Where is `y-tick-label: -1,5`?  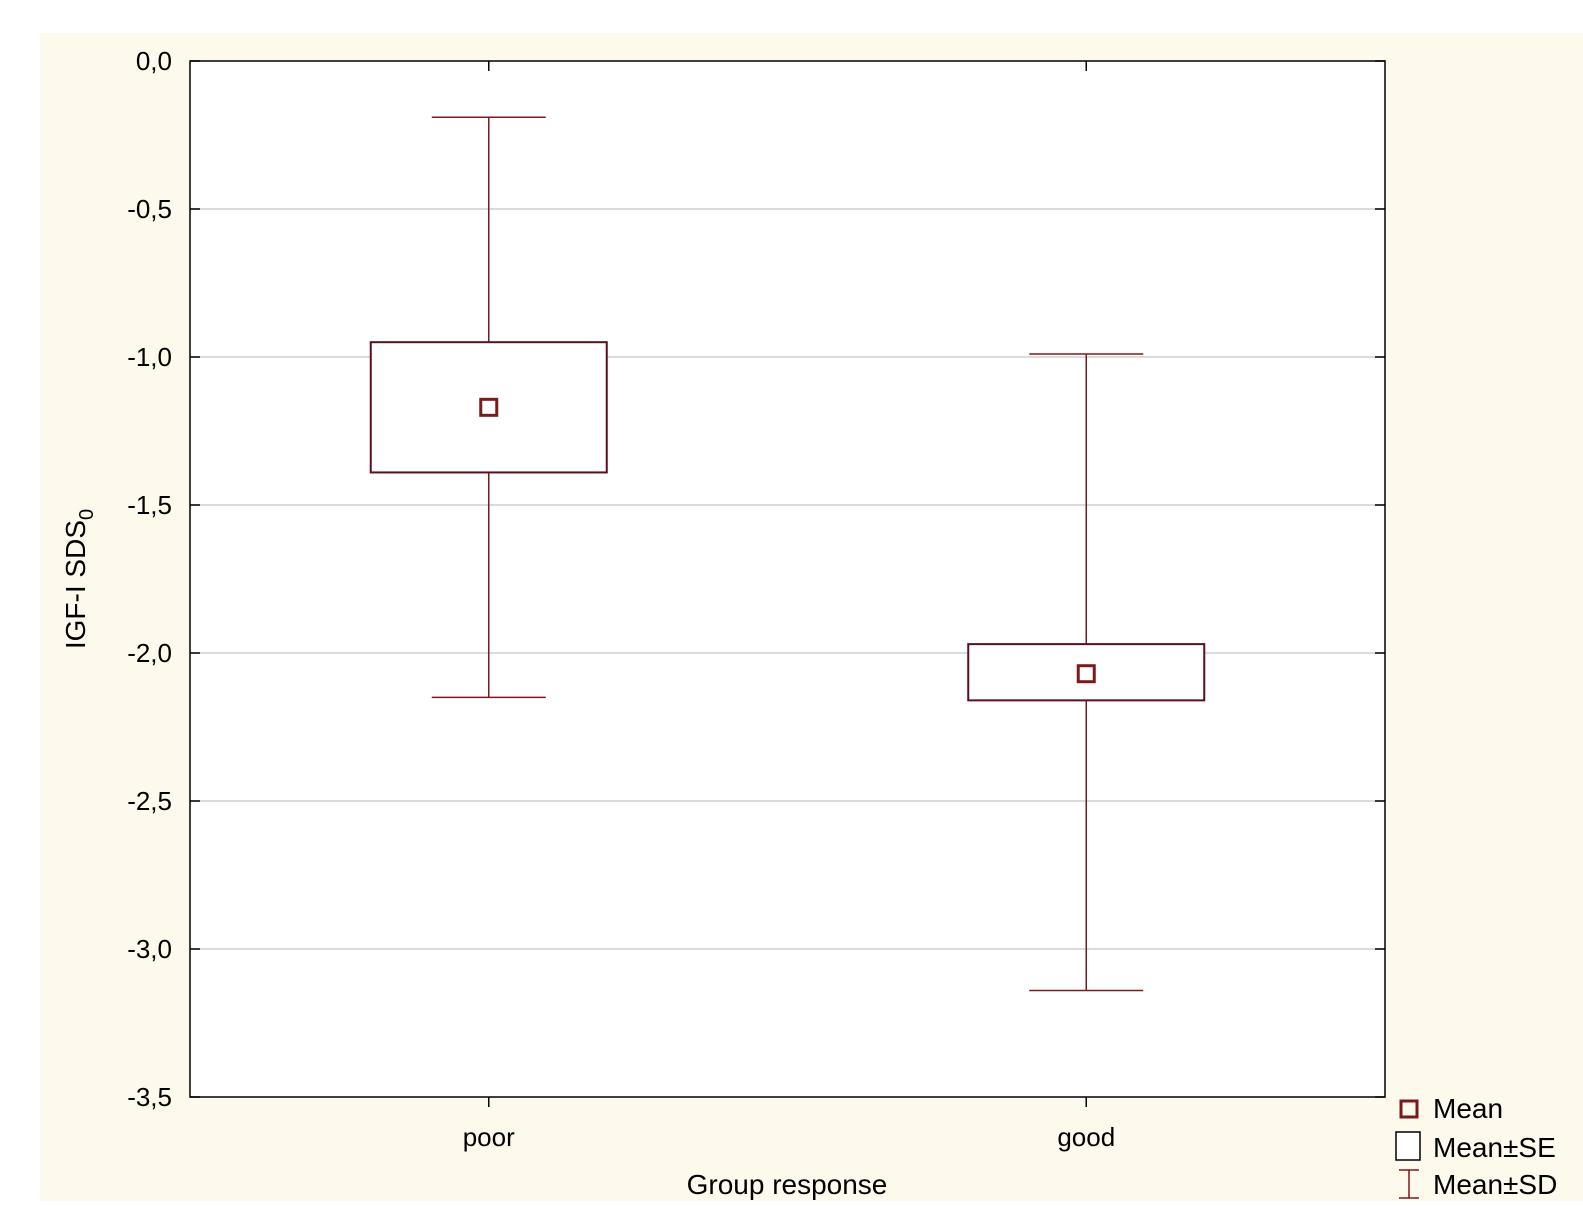
y-tick-label: -1,5 is located at coordinates (149, 505).